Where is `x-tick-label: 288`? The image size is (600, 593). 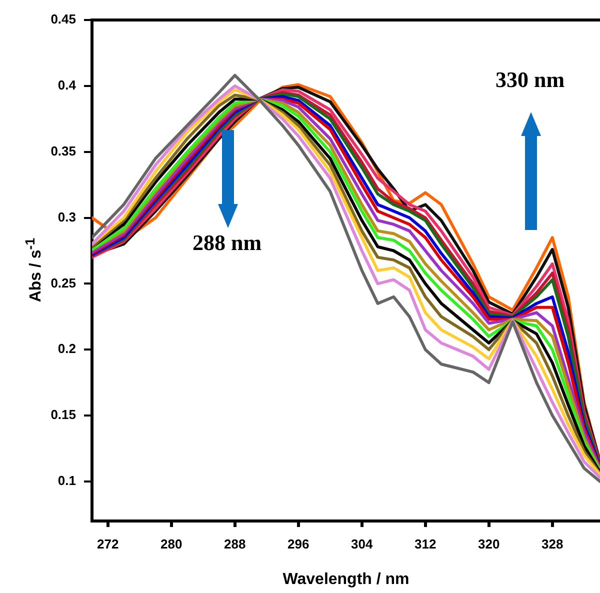
x-tick-label: 288 is located at coordinates (235, 544).